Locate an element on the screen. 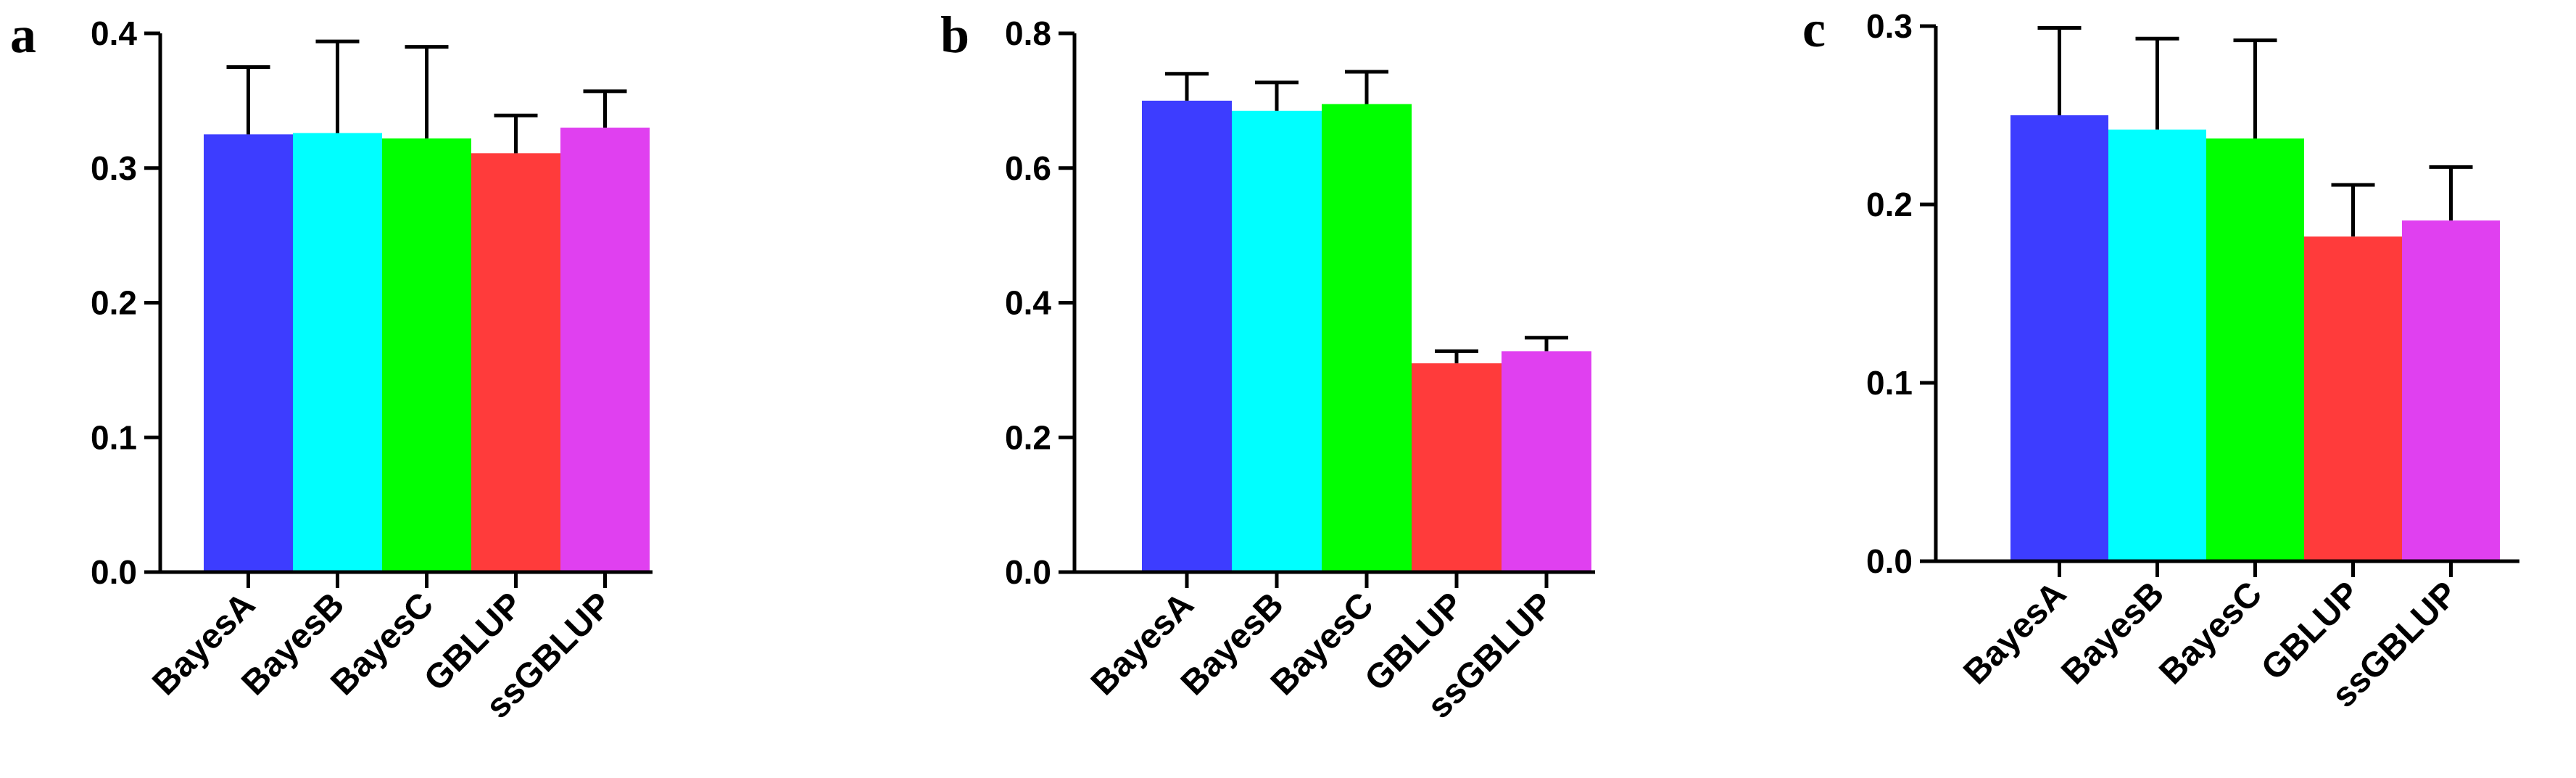 The height and width of the screenshot is (778, 2576). y-tick-label: 0.6 is located at coordinates (1028, 168).